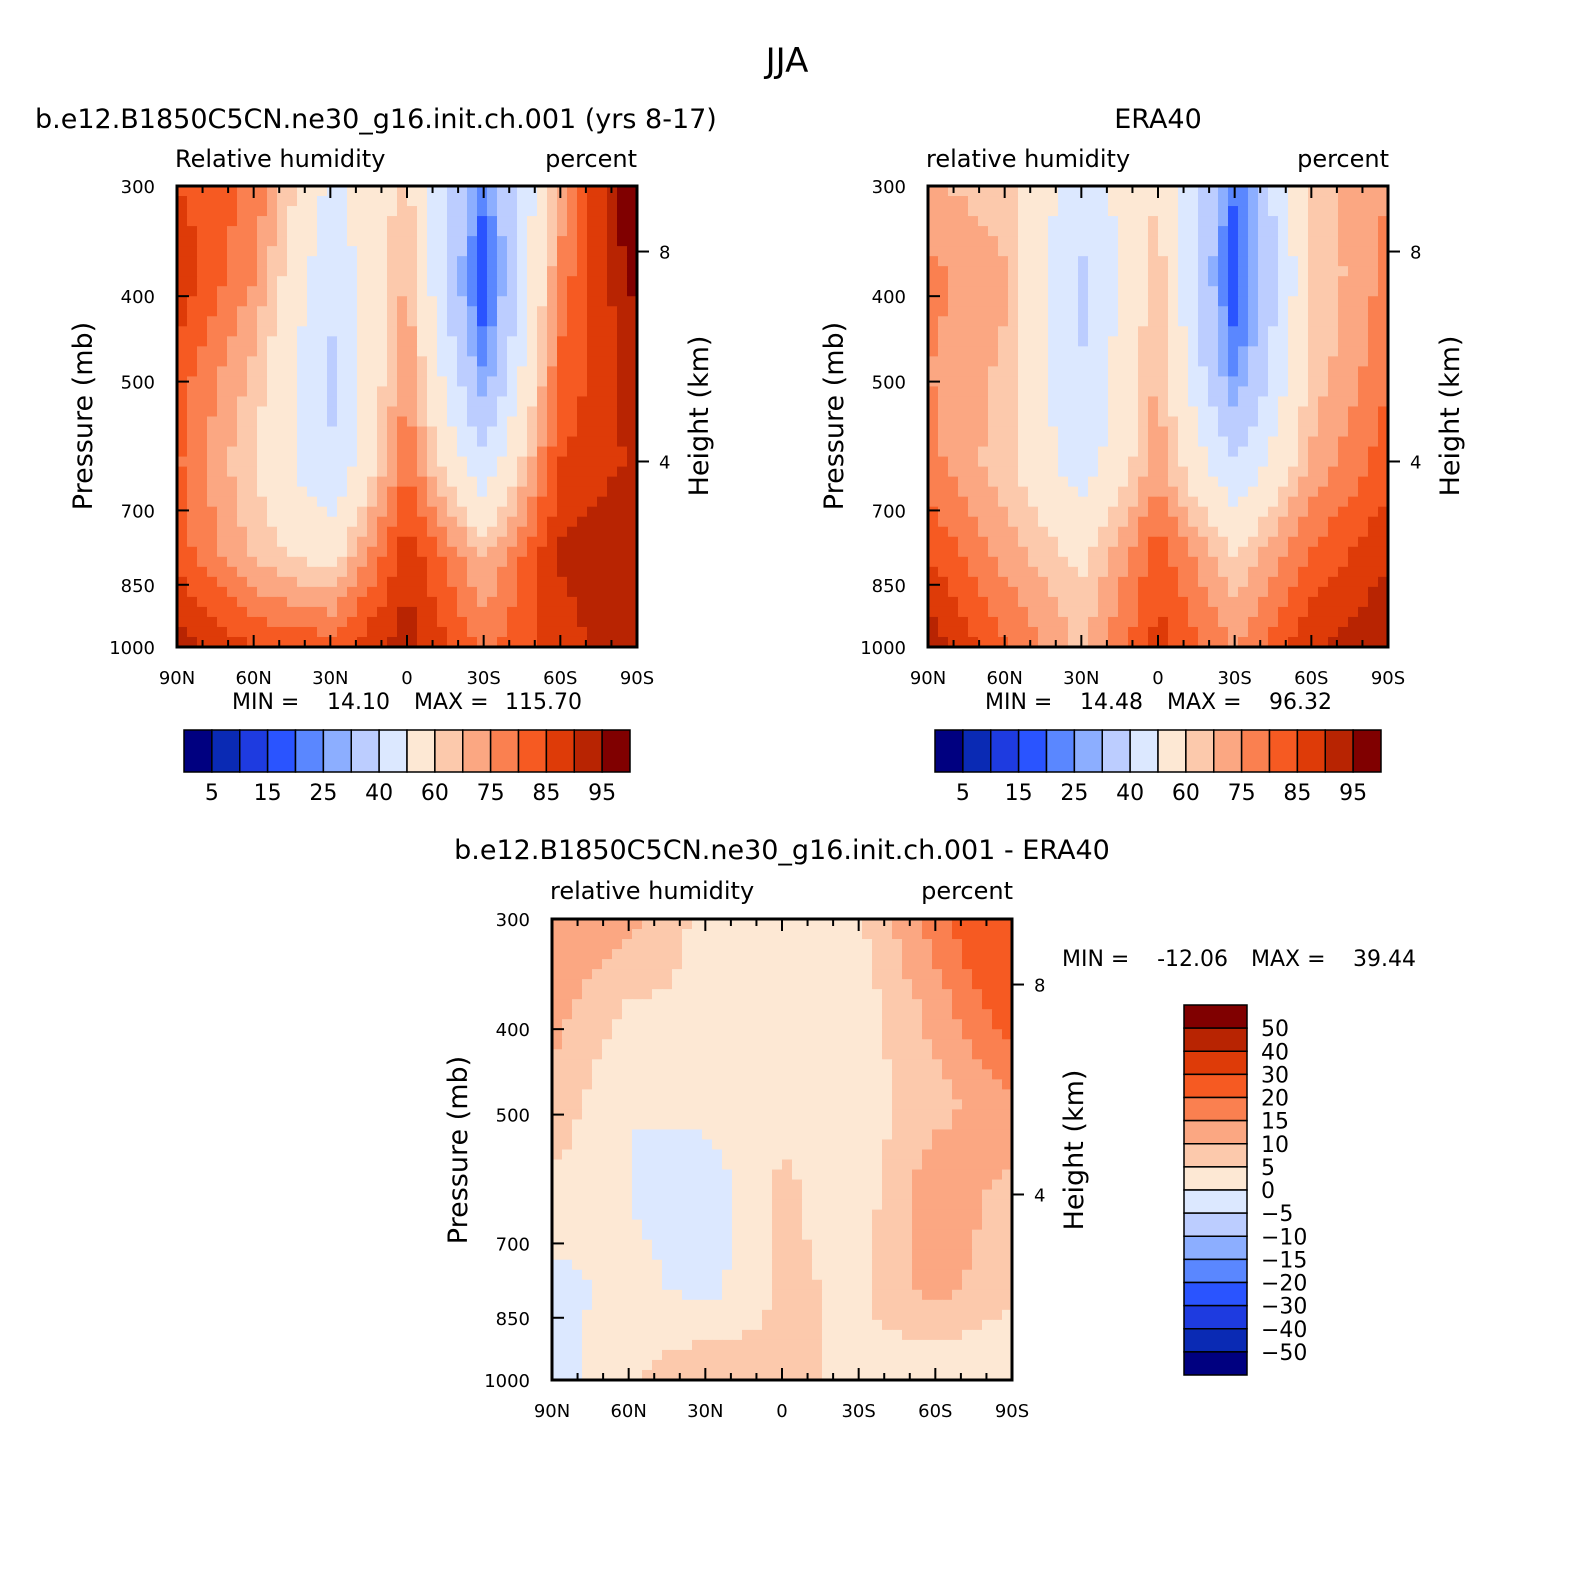 This screenshot has width=1575, height=1578. Describe the element at coordinates (138, 383) in the screenshot. I see `y-tick-label: 500` at that location.